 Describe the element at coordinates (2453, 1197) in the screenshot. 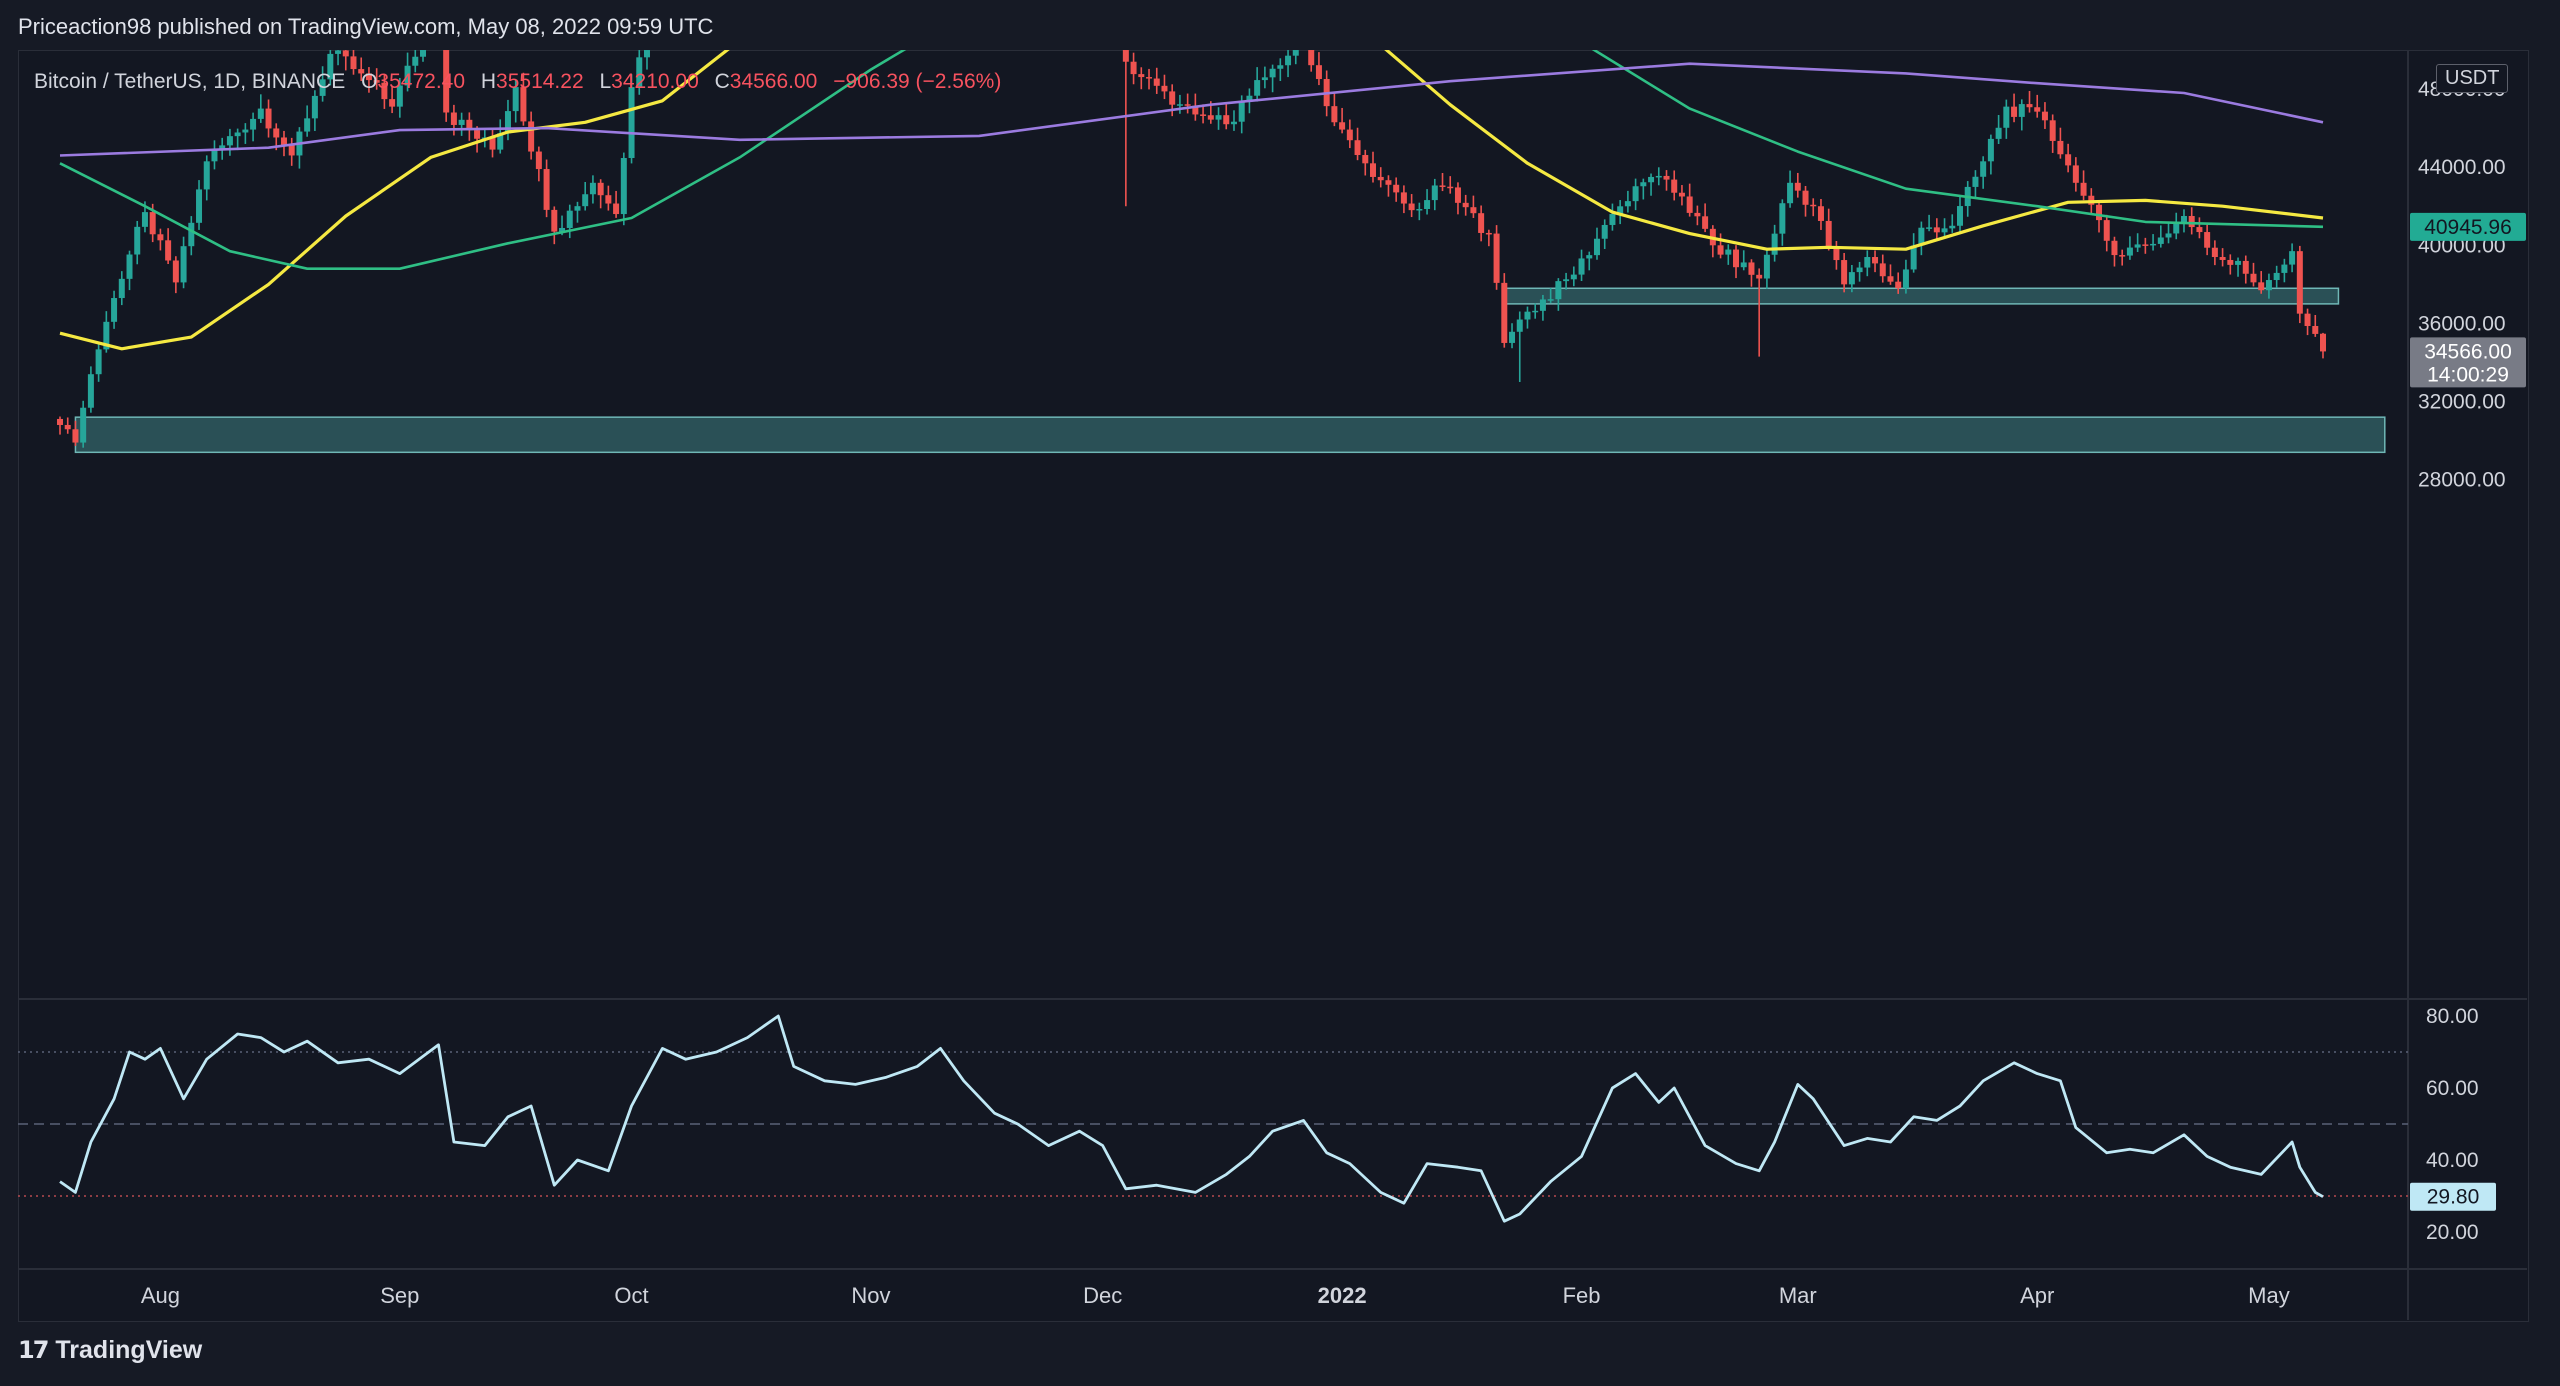

I see `rsi-value-text: 29.80` at that location.